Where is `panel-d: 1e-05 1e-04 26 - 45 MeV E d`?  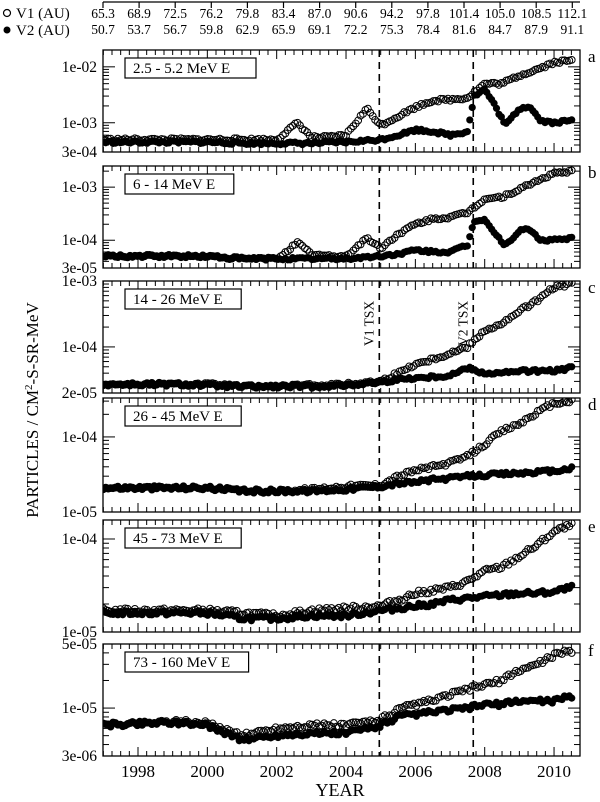
panel-d: 1e-05 1e-04 26 - 45 MeV E d is located at coordinates (329, 458).